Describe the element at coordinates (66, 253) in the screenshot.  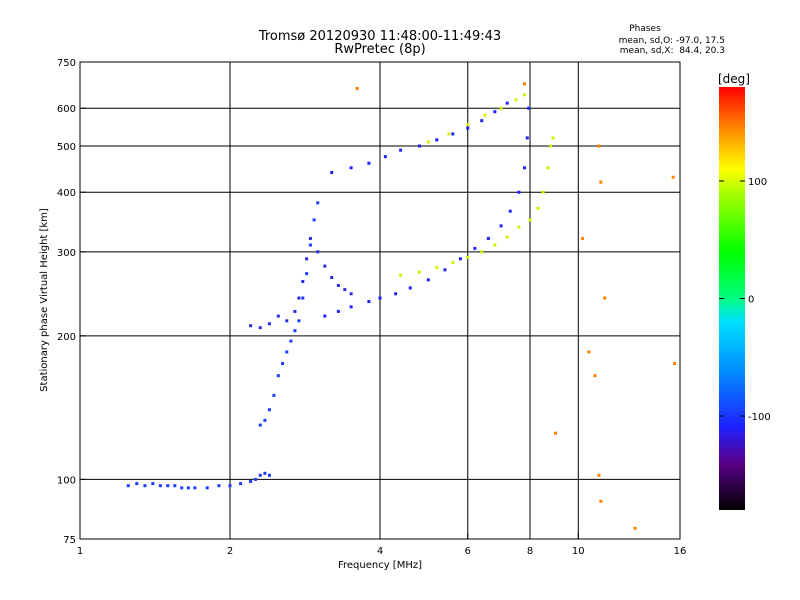
I see `y-tick-label: 300` at that location.